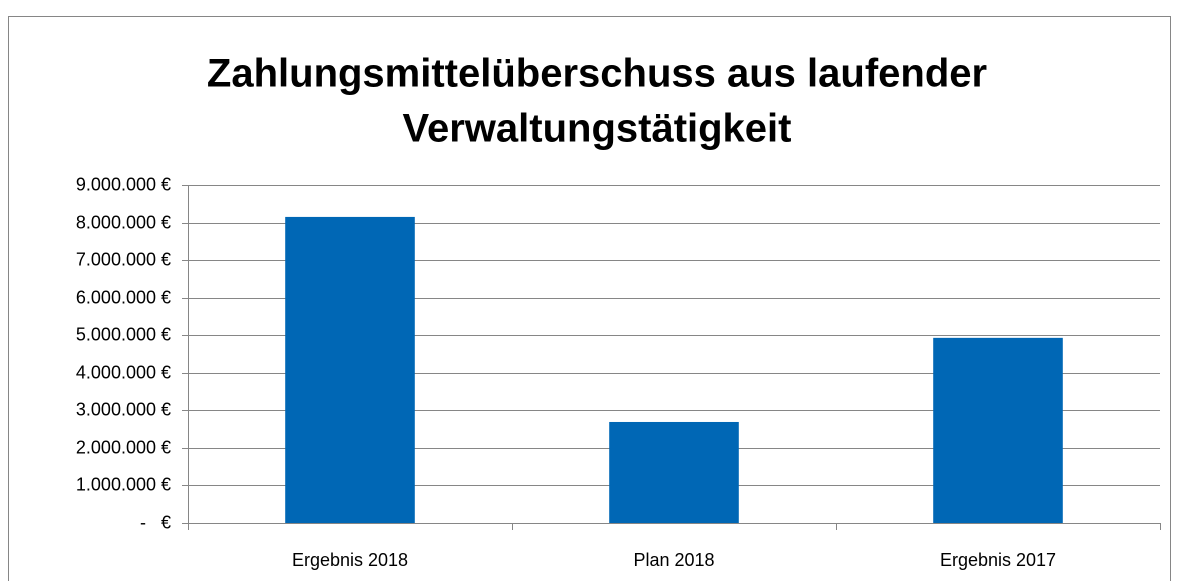 This screenshot has width=1180, height=581. What do you see at coordinates (123, 184) in the screenshot?
I see `y-tick-label: 9.000.000 €` at bounding box center [123, 184].